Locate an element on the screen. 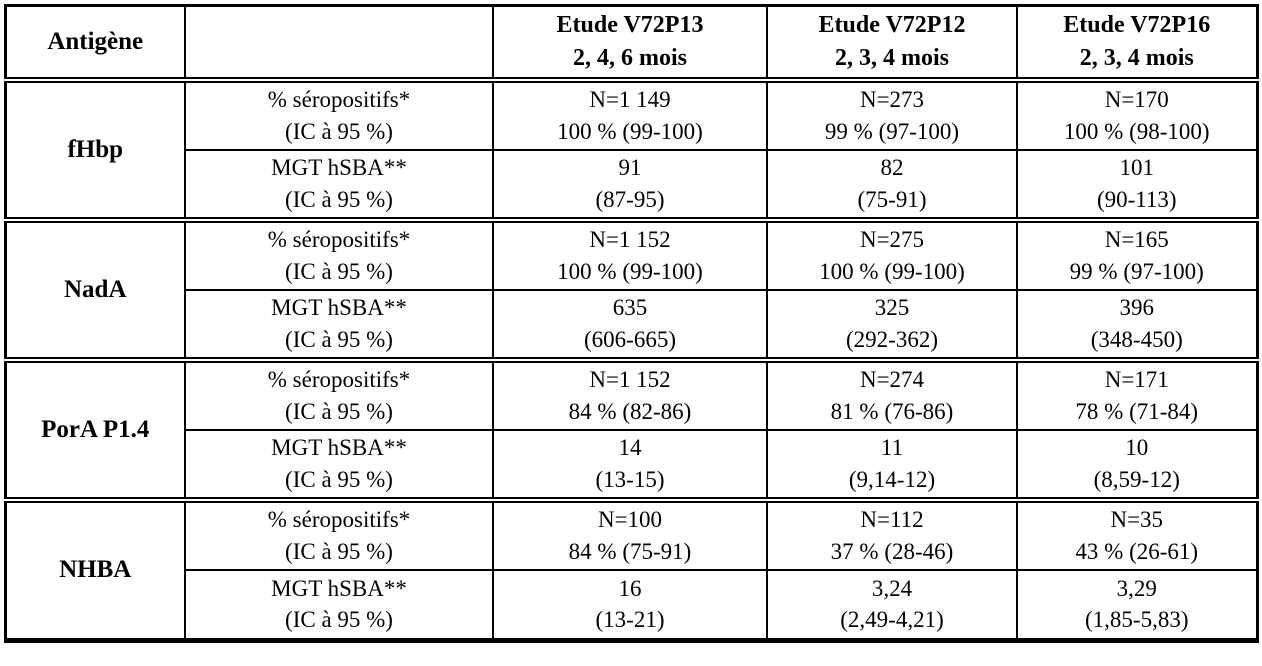 The image size is (1262, 666). study-name: Etude V72P12 is located at coordinates (892, 24).